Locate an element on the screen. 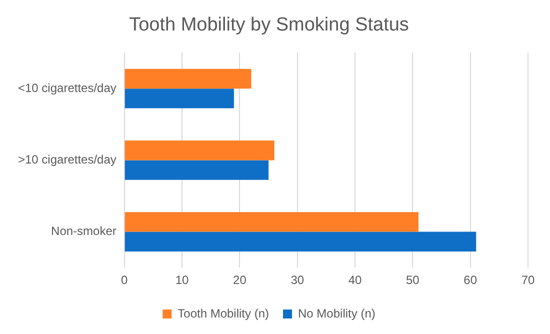  x-tick-label: 0 is located at coordinates (124, 280).